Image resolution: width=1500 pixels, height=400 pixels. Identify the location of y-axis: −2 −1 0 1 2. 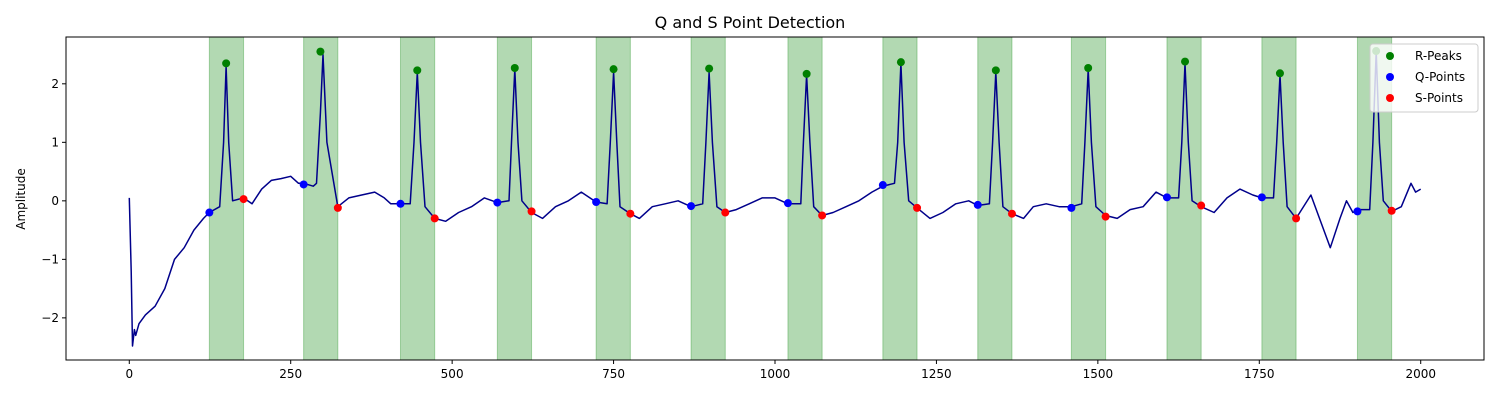
(53, 201).